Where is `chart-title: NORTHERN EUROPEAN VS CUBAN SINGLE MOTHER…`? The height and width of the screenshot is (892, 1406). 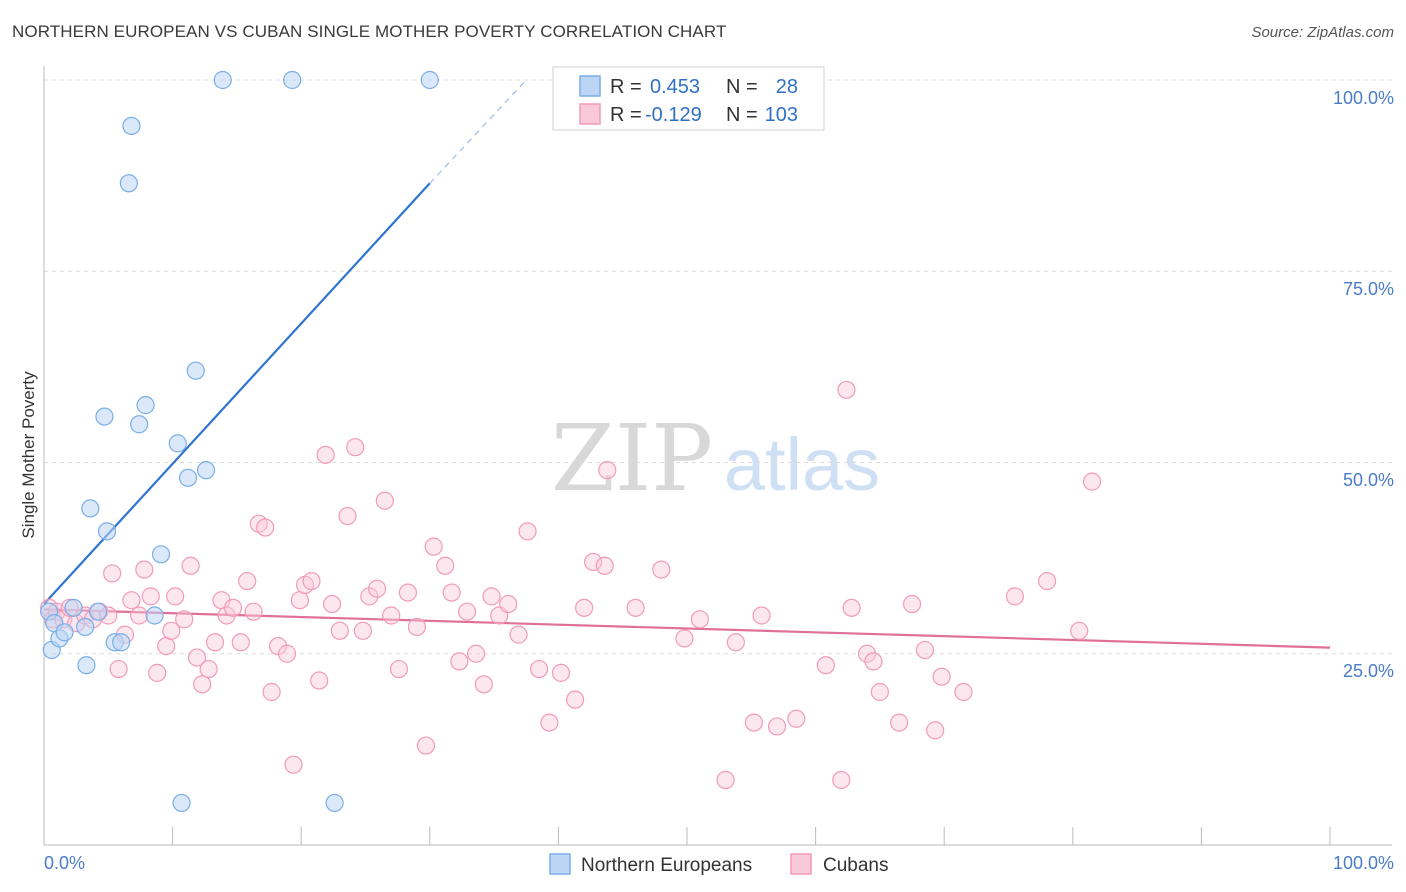
chart-title: NORTHERN EUROPEAN VS CUBAN SINGLE MOTHER… is located at coordinates (369, 31).